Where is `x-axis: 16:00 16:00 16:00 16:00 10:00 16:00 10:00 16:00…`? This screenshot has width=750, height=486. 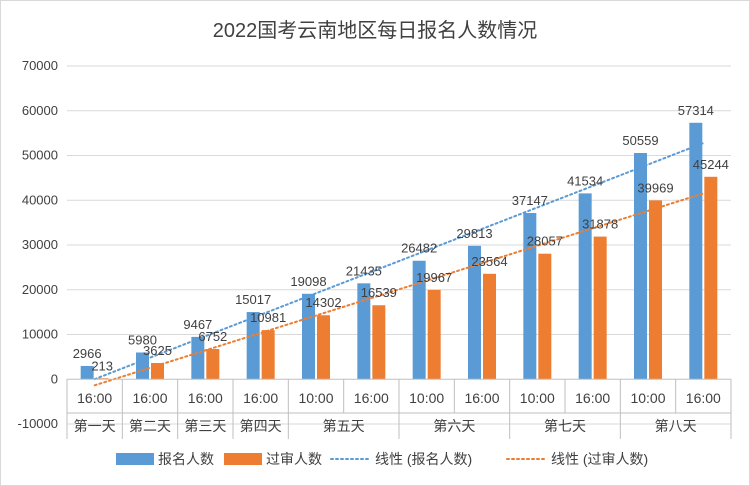
x-axis: 16:00 16:00 16:00 16:00 10:00 16:00 10:00 16:00… is located at coordinates (399, 408).